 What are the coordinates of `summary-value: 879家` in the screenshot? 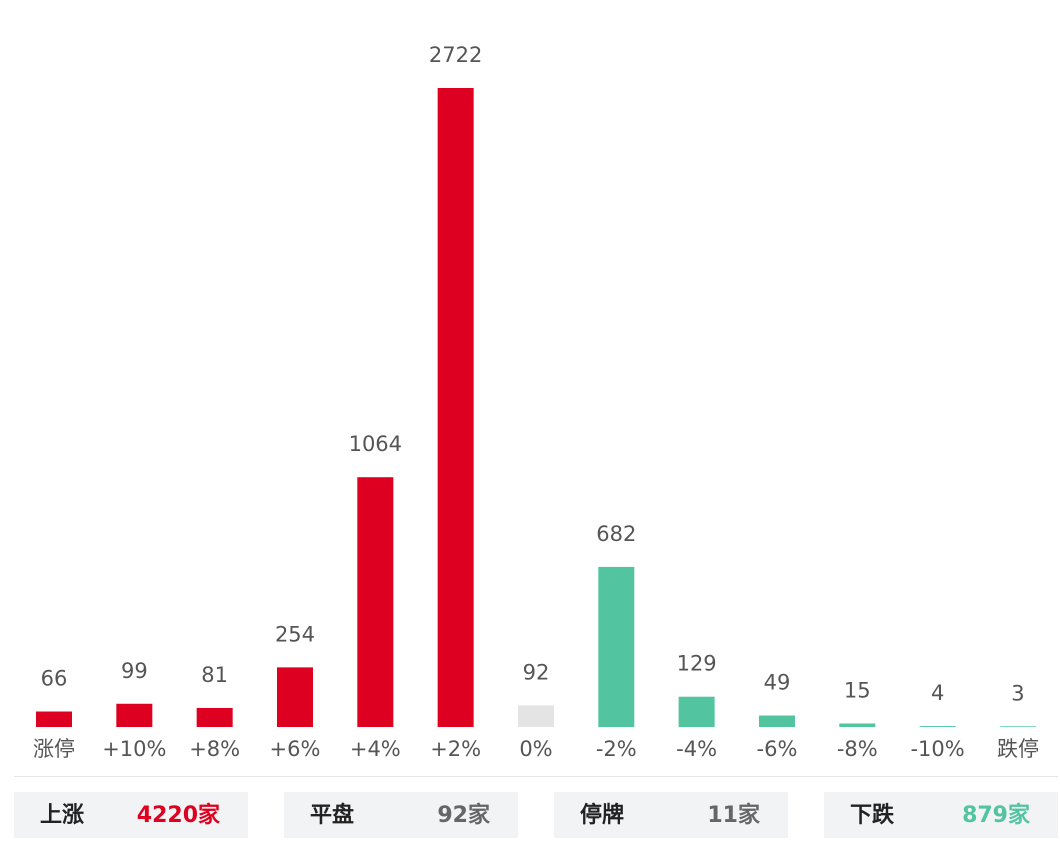 It's located at (996, 815).